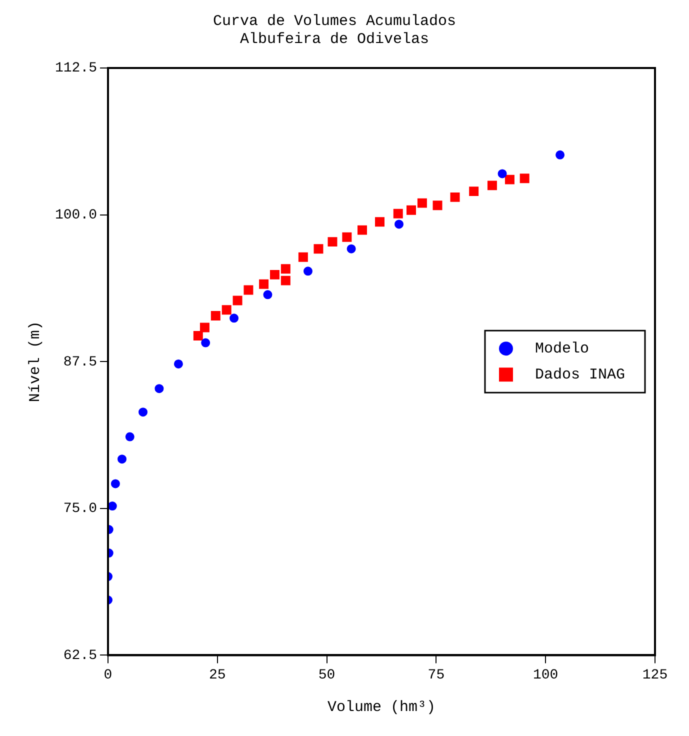 The width and height of the screenshot is (689, 736). What do you see at coordinates (335, 39) in the screenshot?
I see `text: Albufeira de Odivelas` at bounding box center [335, 39].